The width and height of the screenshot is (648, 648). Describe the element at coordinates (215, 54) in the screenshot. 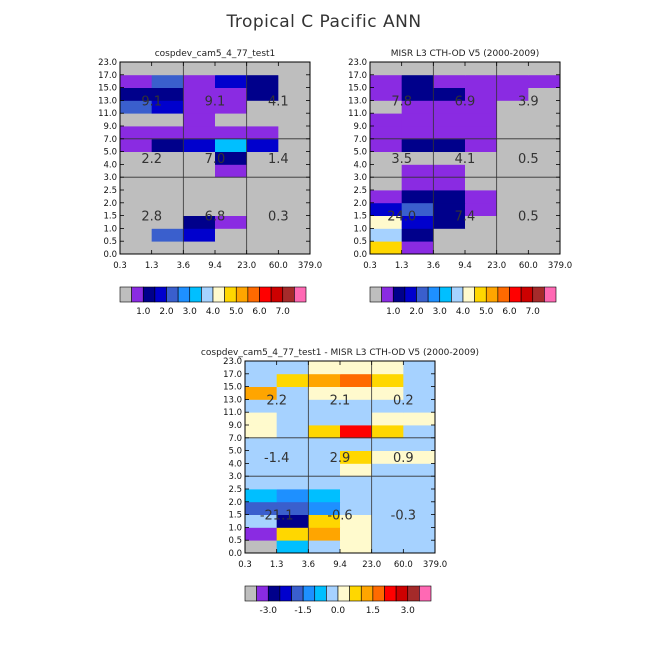

I see `panel-title: cospdev_cam5_4_77_test1` at that location.